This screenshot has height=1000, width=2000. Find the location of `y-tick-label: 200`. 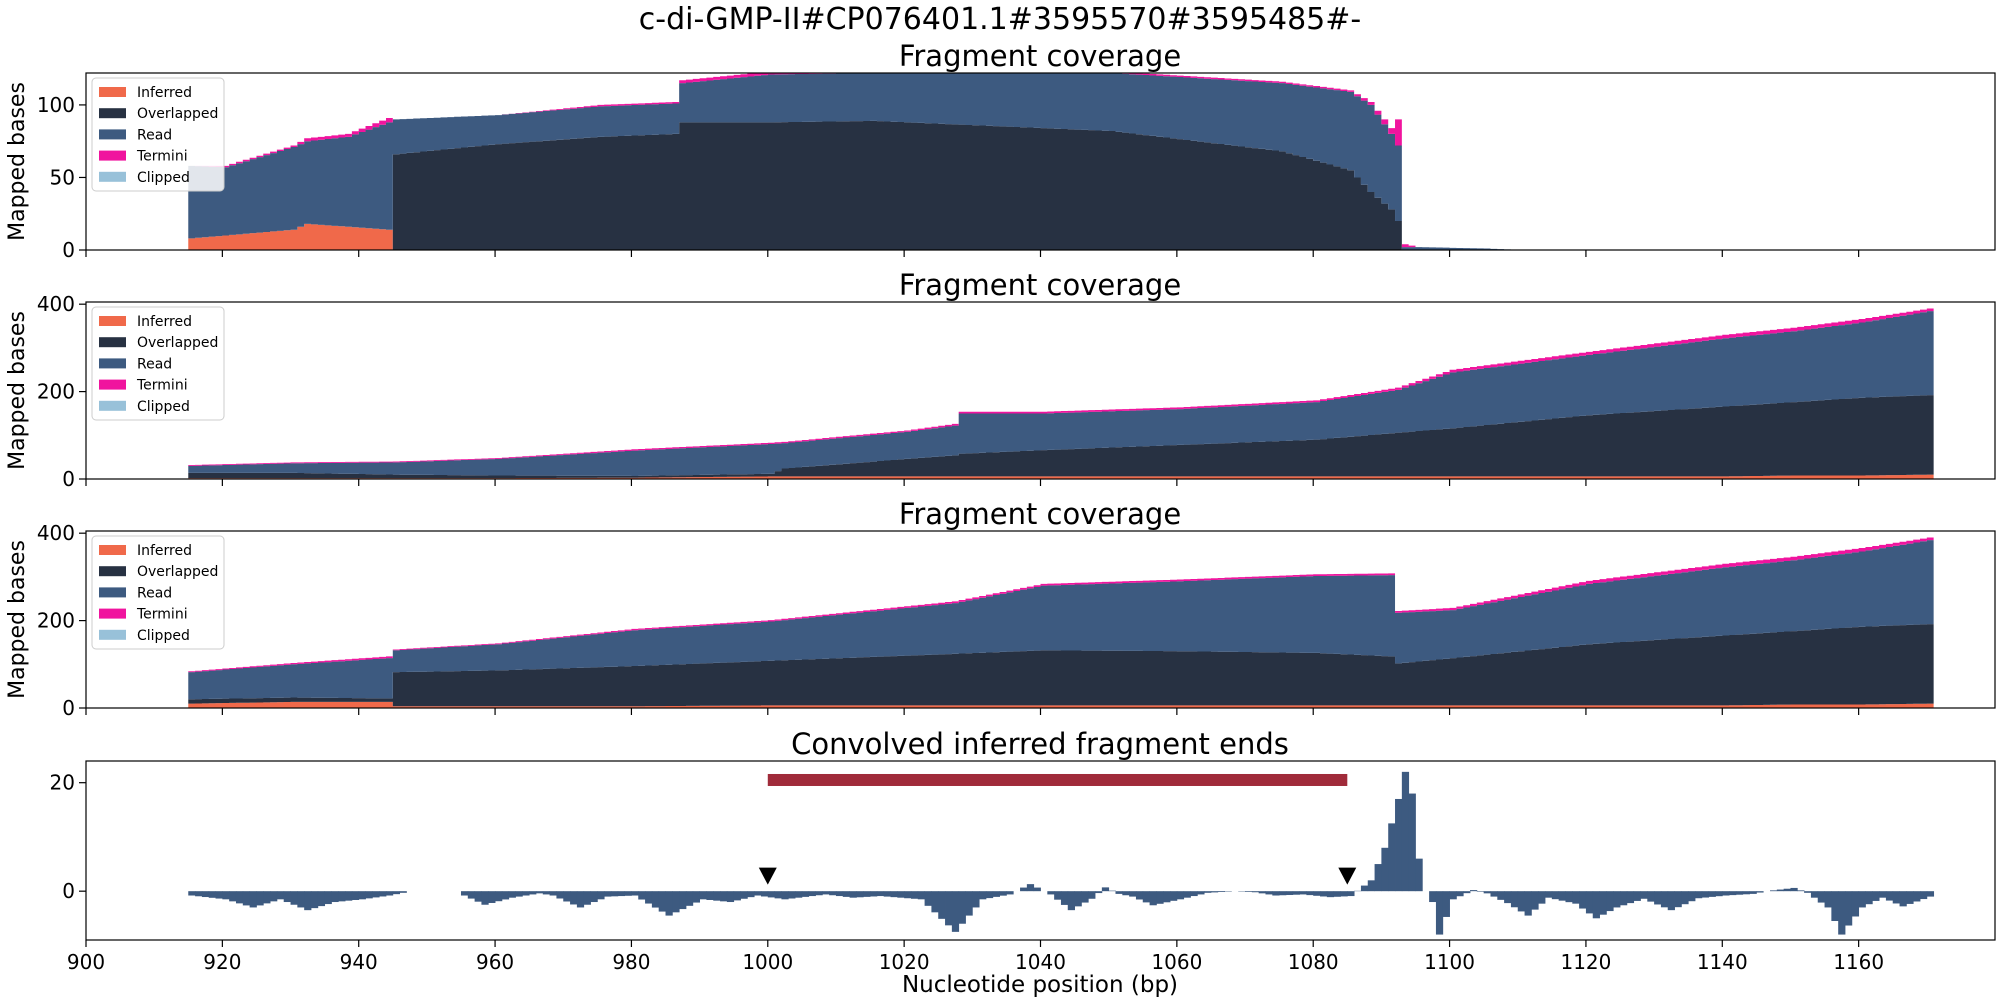

y-tick-label: 200 is located at coordinates (56, 392).